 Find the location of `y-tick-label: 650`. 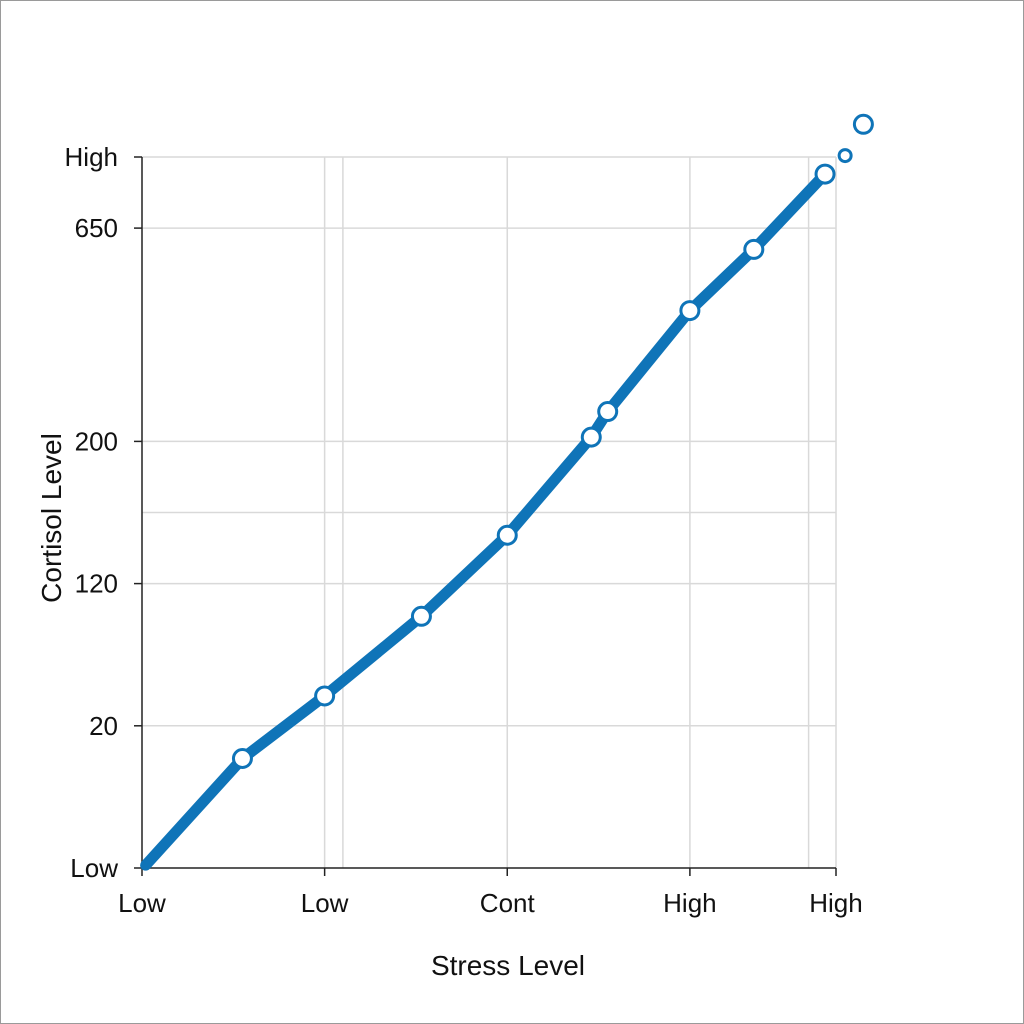

y-tick-label: 650 is located at coordinates (96, 228).